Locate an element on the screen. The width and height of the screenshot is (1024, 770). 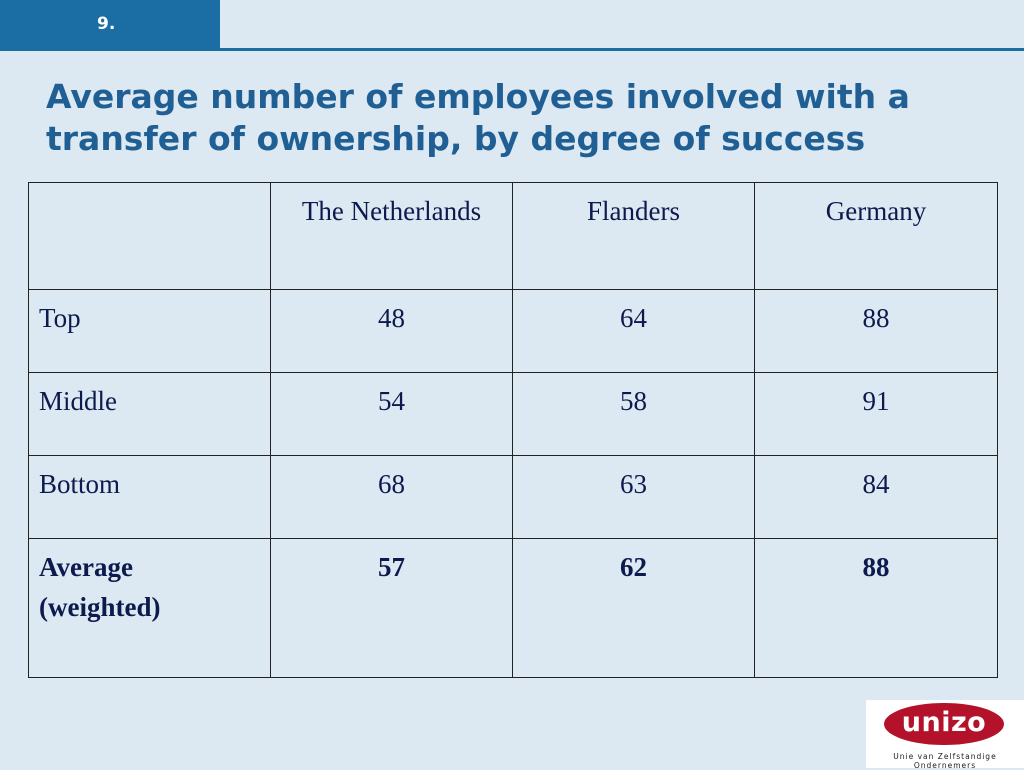
table-row: Bottom 68 63 84 is located at coordinates (513, 497).